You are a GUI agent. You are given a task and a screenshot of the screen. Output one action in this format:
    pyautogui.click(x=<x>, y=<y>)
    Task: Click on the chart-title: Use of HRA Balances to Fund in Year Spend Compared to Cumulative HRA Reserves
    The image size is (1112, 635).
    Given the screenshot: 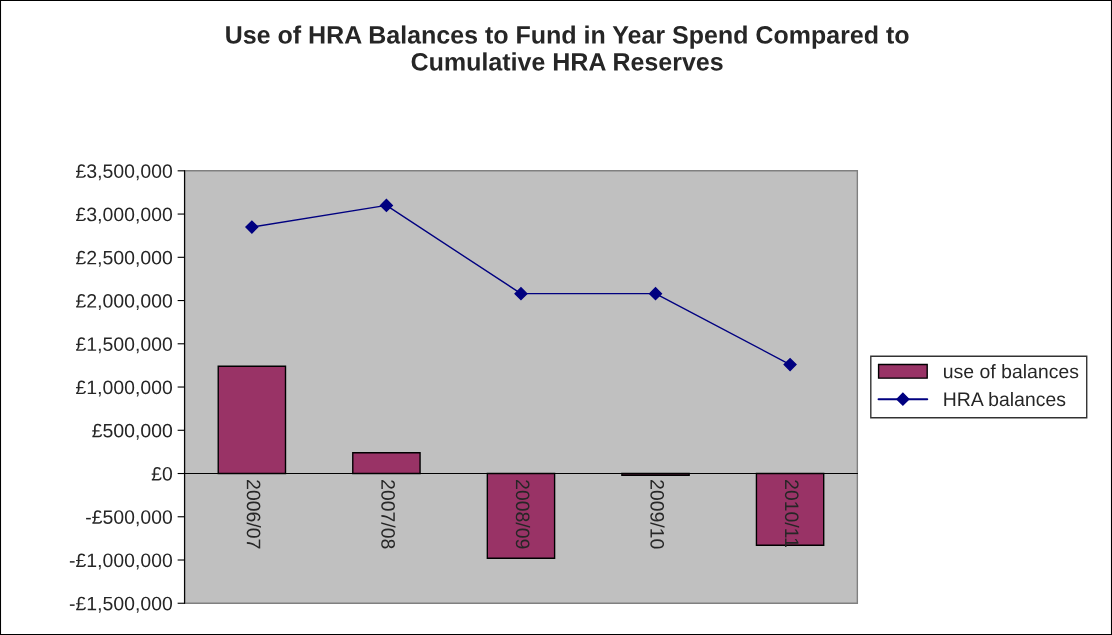 What is the action you would take?
    pyautogui.click(x=567, y=48)
    